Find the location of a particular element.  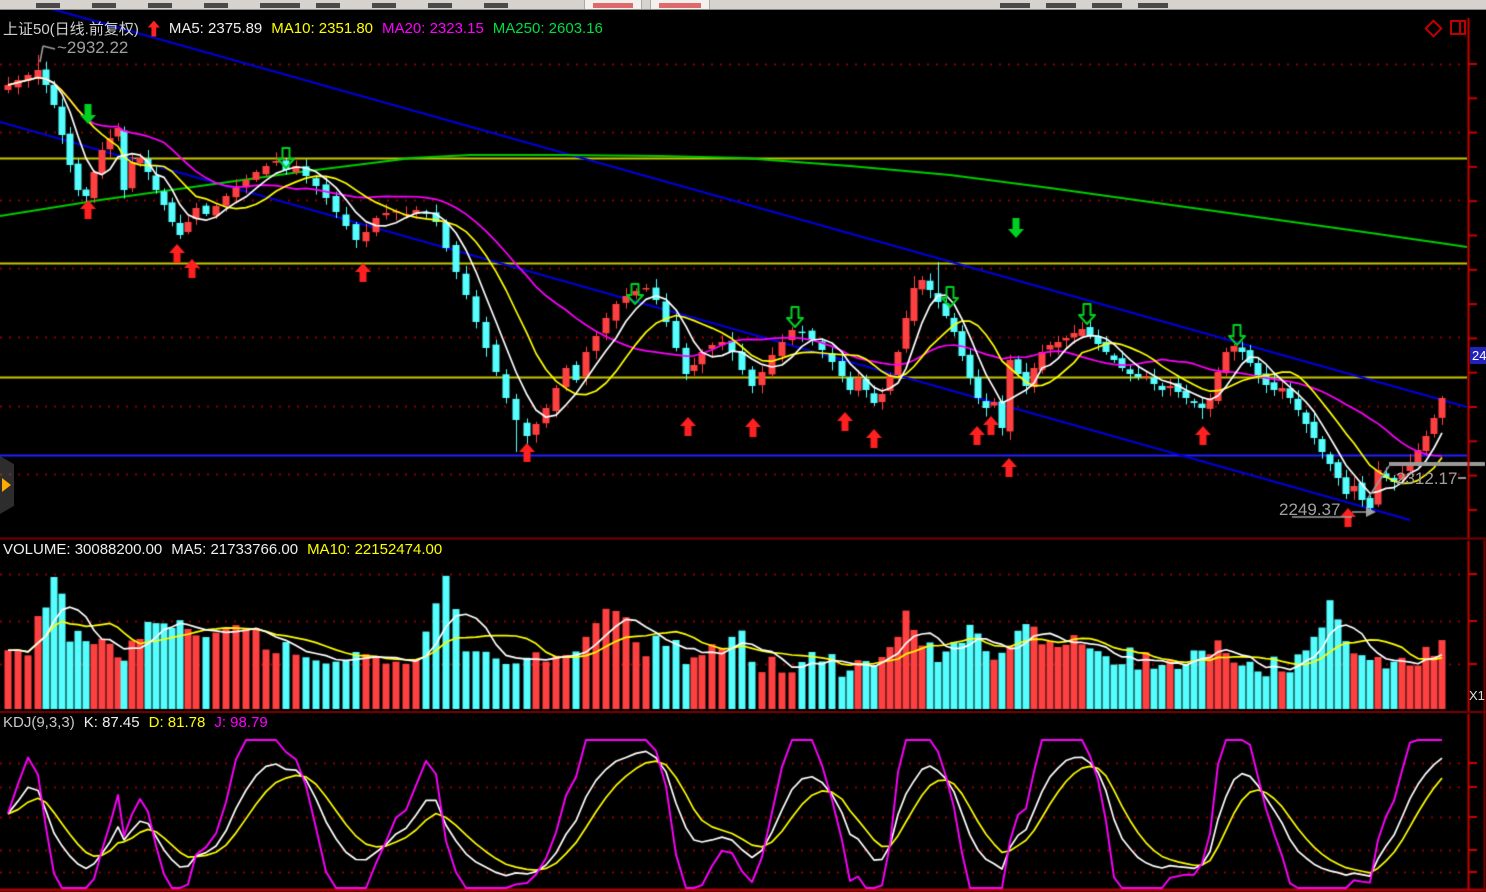

kdj-header: KDJ(9,3,3) K: 87.45 D: 81.78 J: 98.79 is located at coordinates (135, 722).